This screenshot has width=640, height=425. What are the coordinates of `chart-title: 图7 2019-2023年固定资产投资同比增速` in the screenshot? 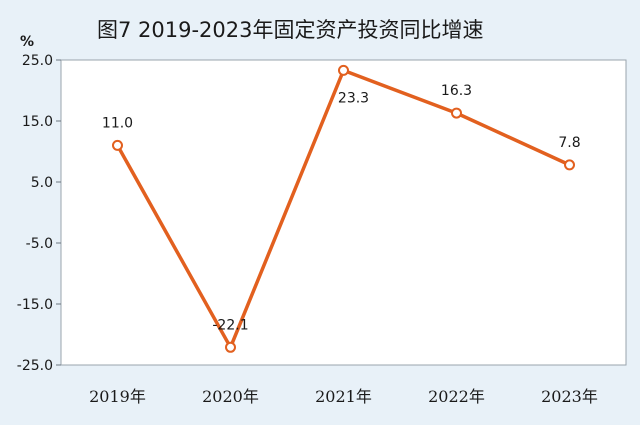 It's located at (290, 30).